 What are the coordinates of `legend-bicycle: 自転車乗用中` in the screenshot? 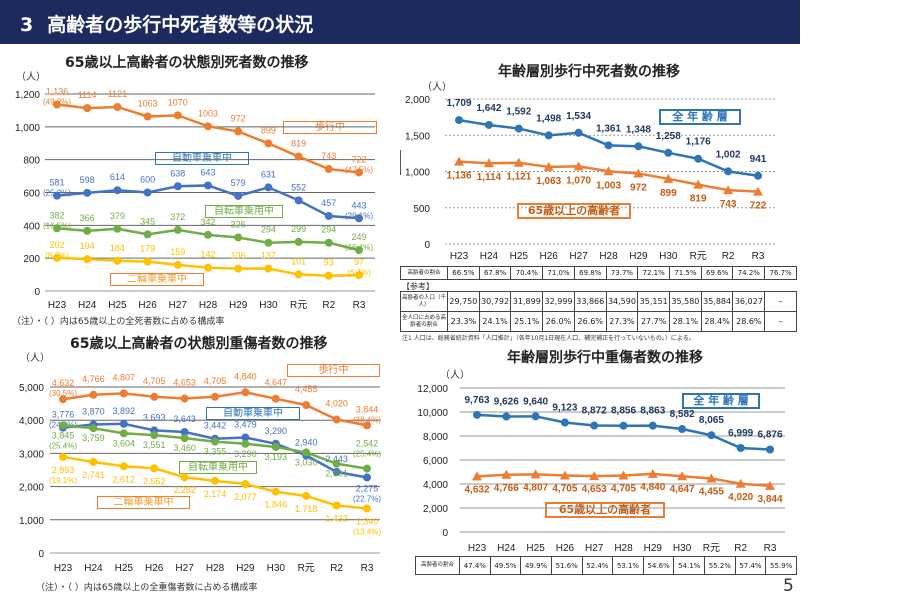 It's located at (244, 211).